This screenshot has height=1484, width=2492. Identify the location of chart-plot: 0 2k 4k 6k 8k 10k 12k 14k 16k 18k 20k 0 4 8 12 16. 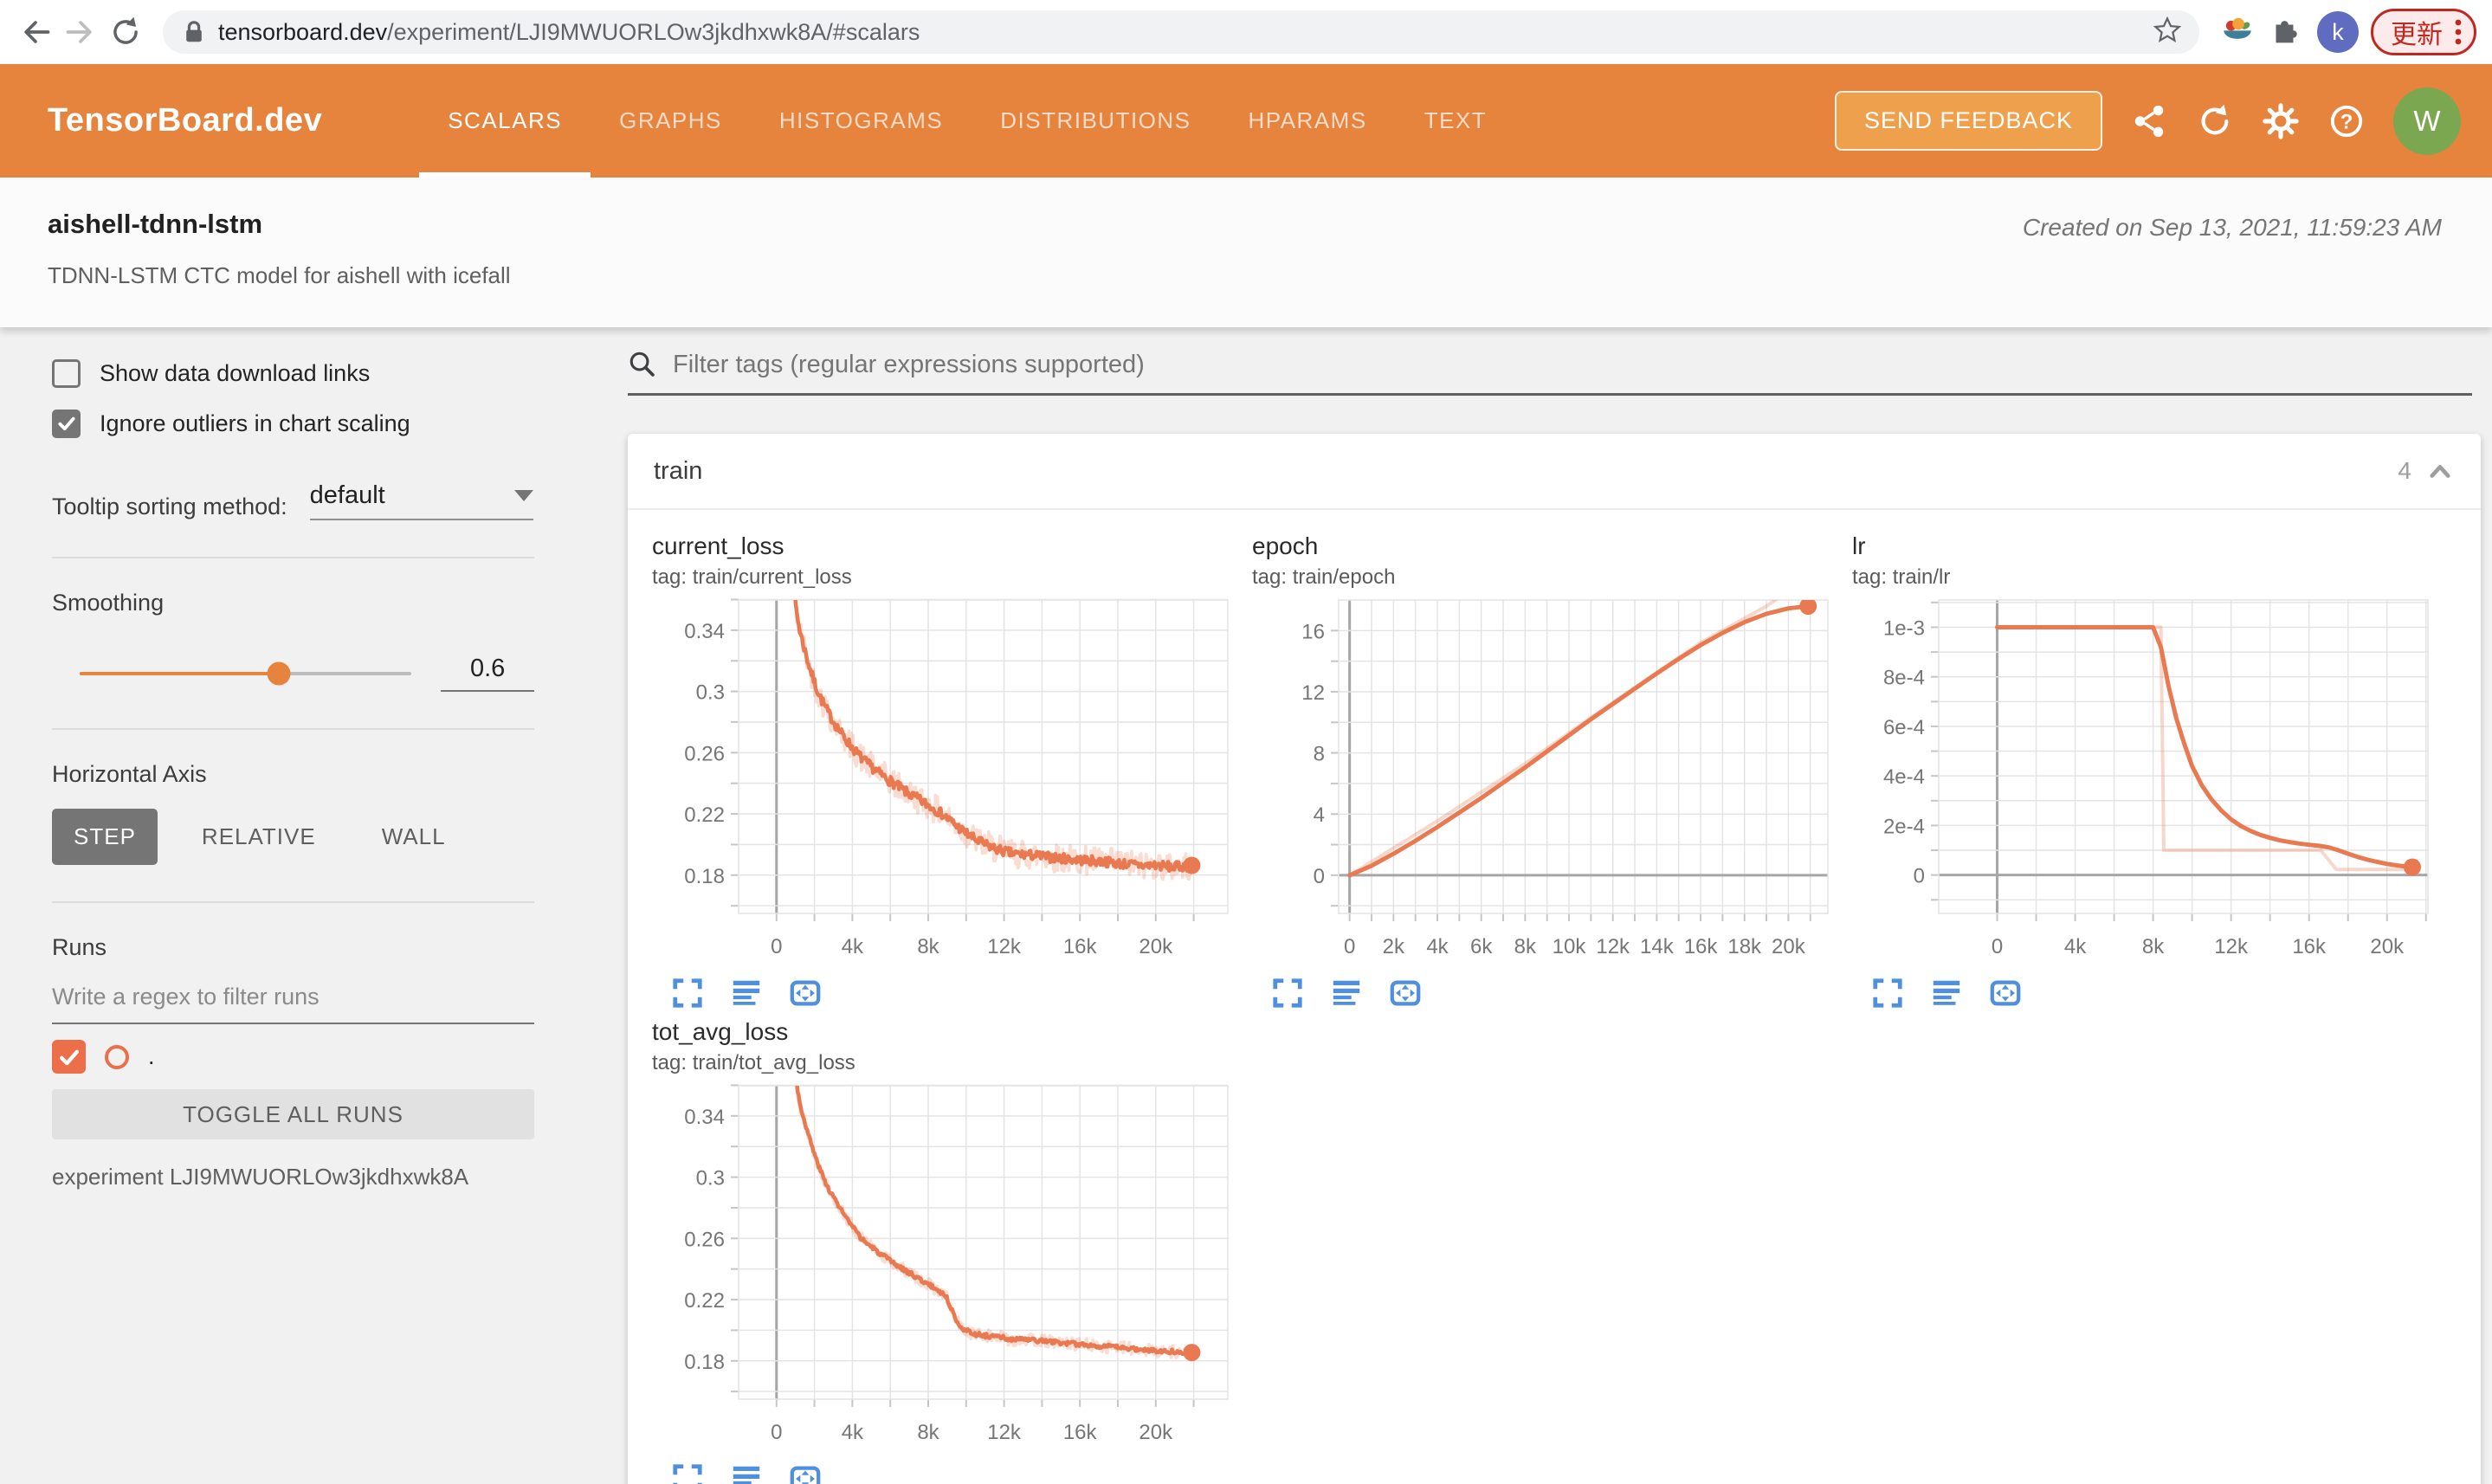
(1544, 780).